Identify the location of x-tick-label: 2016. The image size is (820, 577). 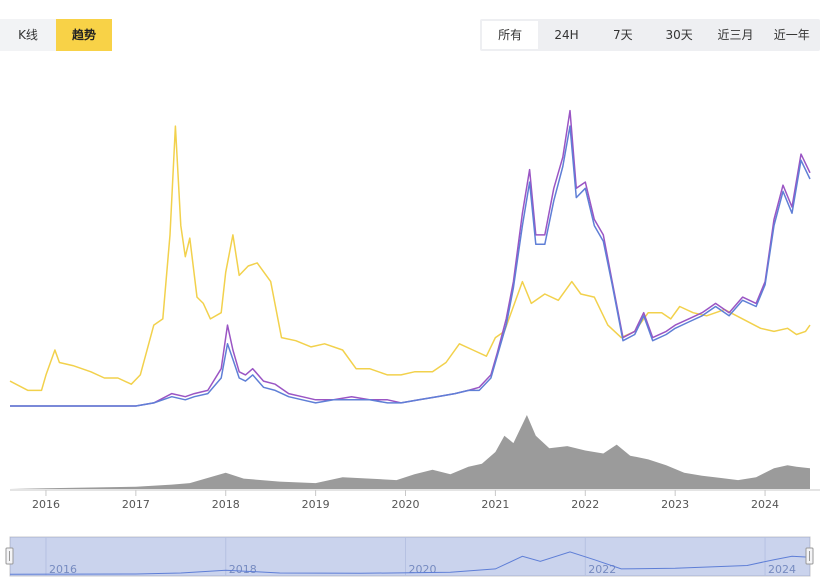
(46, 504).